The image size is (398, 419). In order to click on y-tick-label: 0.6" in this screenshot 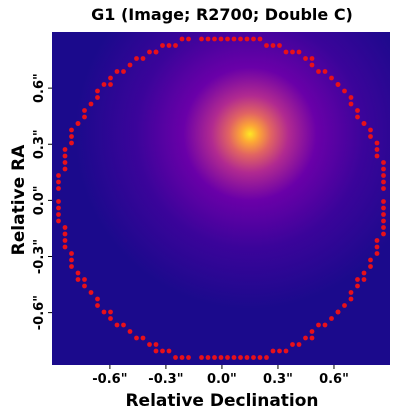, I will do `click(39, 88)`.